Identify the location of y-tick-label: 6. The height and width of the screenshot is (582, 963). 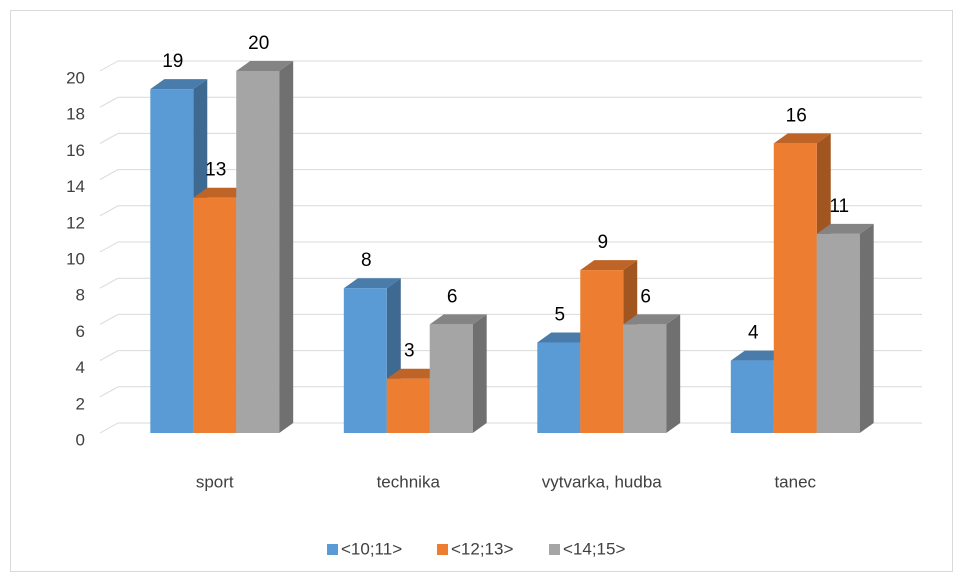
(80, 331).